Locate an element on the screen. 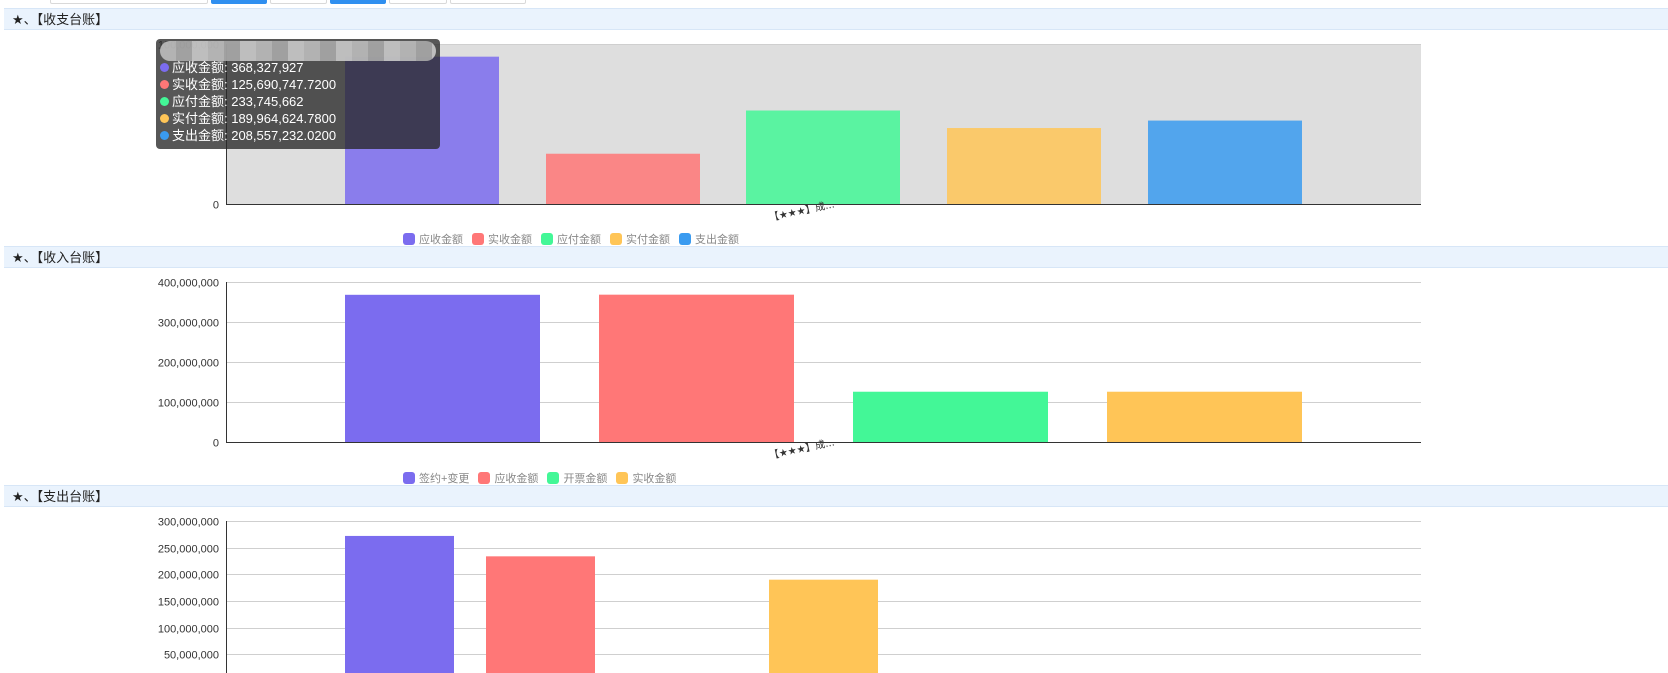  legend-item: 签约+变更 is located at coordinates (436, 478).